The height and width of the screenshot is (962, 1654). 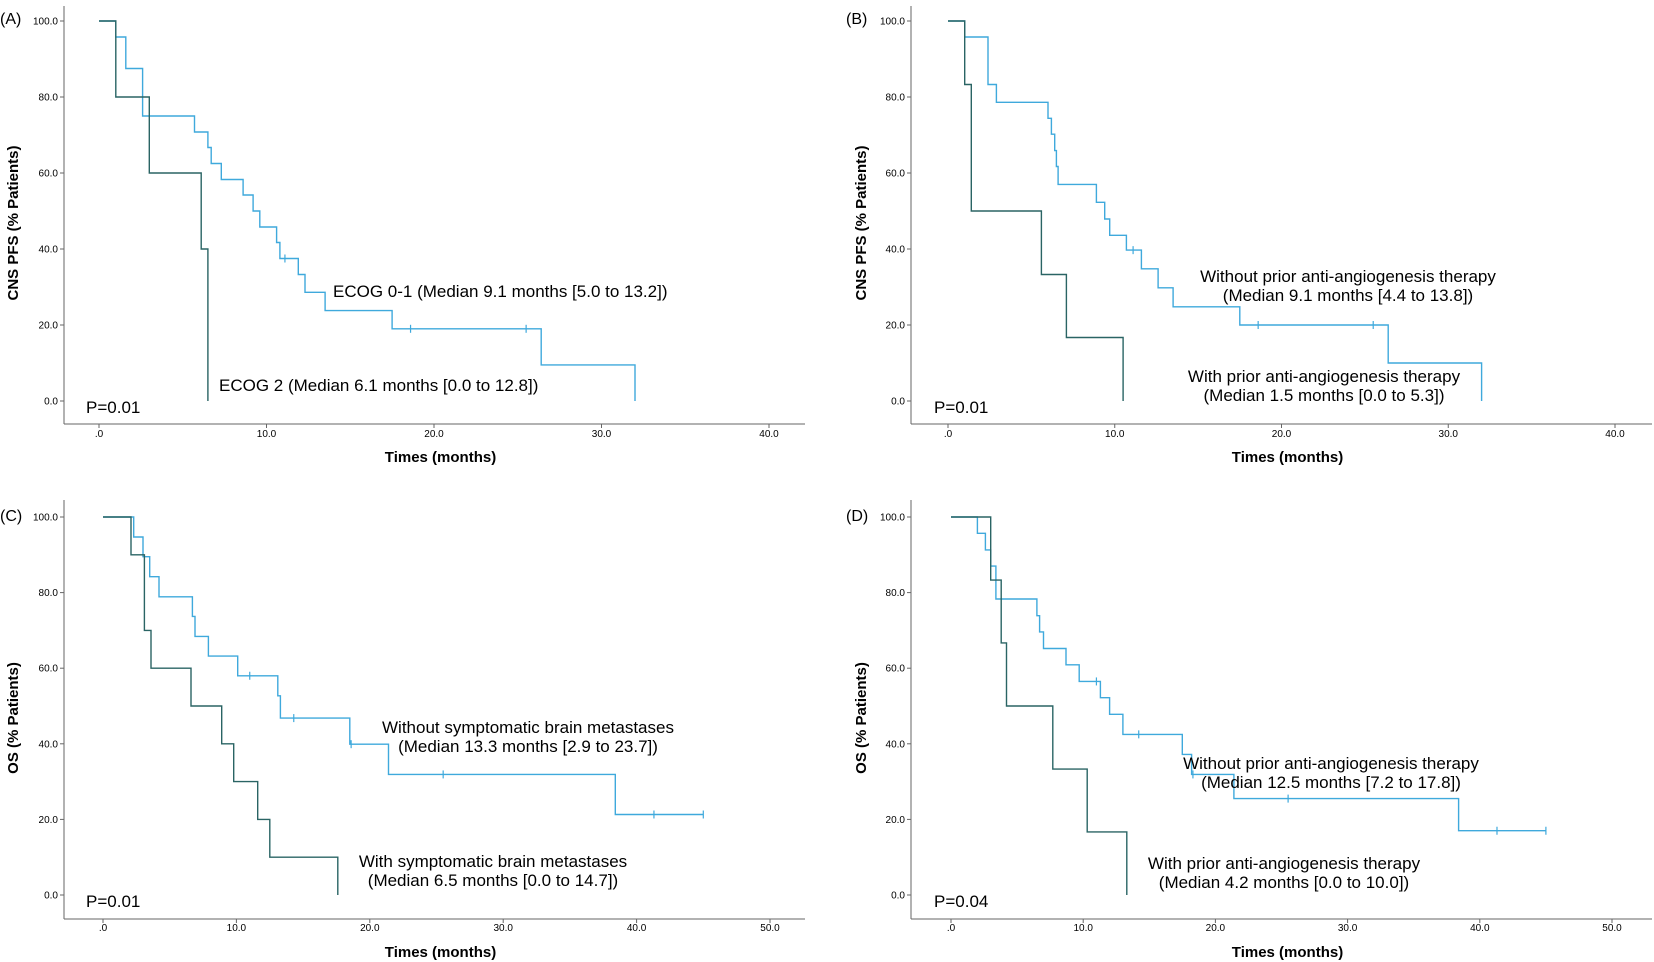 I want to click on panel-label: (D), so click(x=857, y=516).